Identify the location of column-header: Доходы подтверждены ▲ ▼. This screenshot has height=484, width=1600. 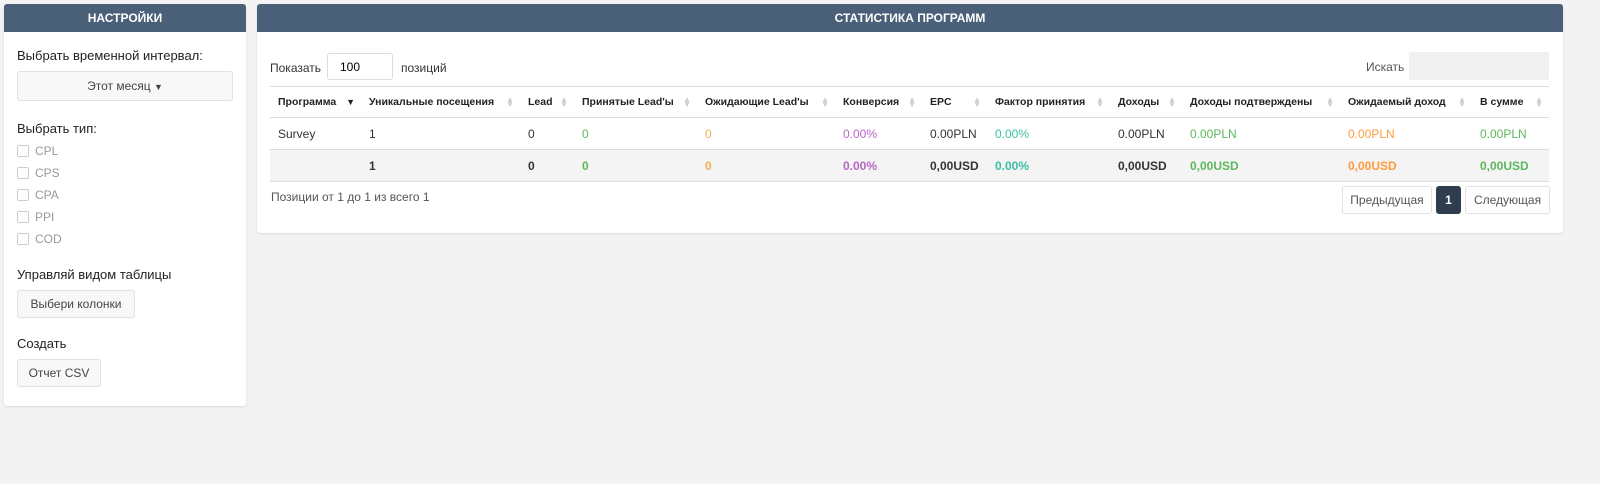
(1261, 102).